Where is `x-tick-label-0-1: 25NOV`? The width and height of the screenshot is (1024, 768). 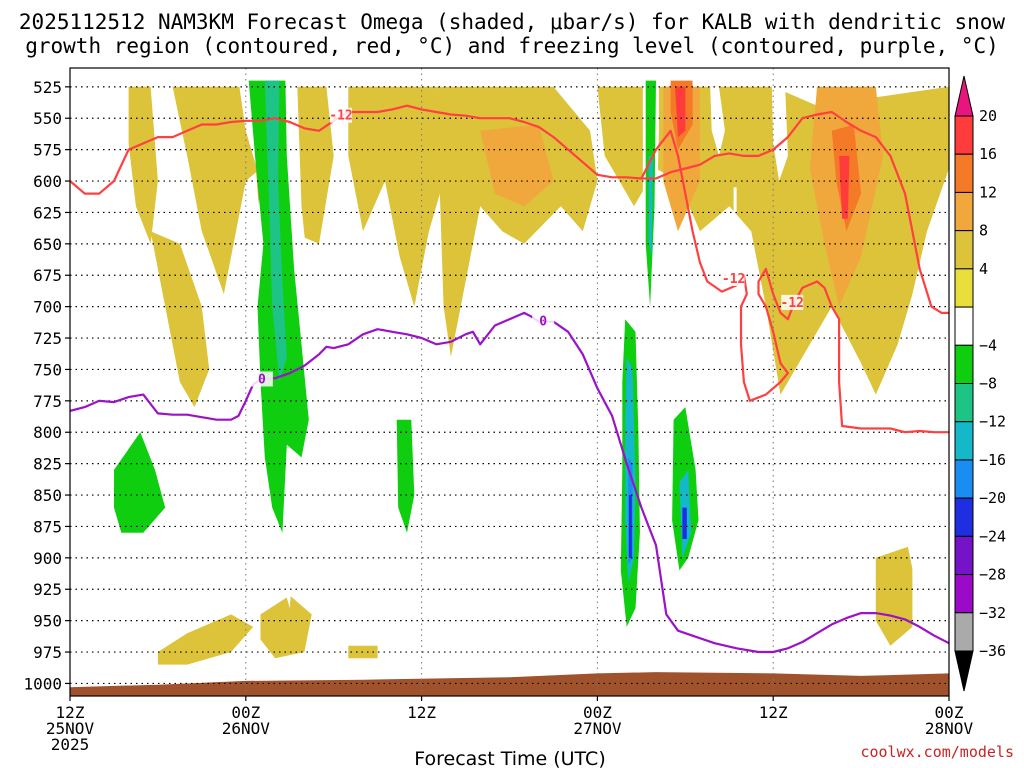
x-tick-label-0-1: 25NOV is located at coordinates (70, 728).